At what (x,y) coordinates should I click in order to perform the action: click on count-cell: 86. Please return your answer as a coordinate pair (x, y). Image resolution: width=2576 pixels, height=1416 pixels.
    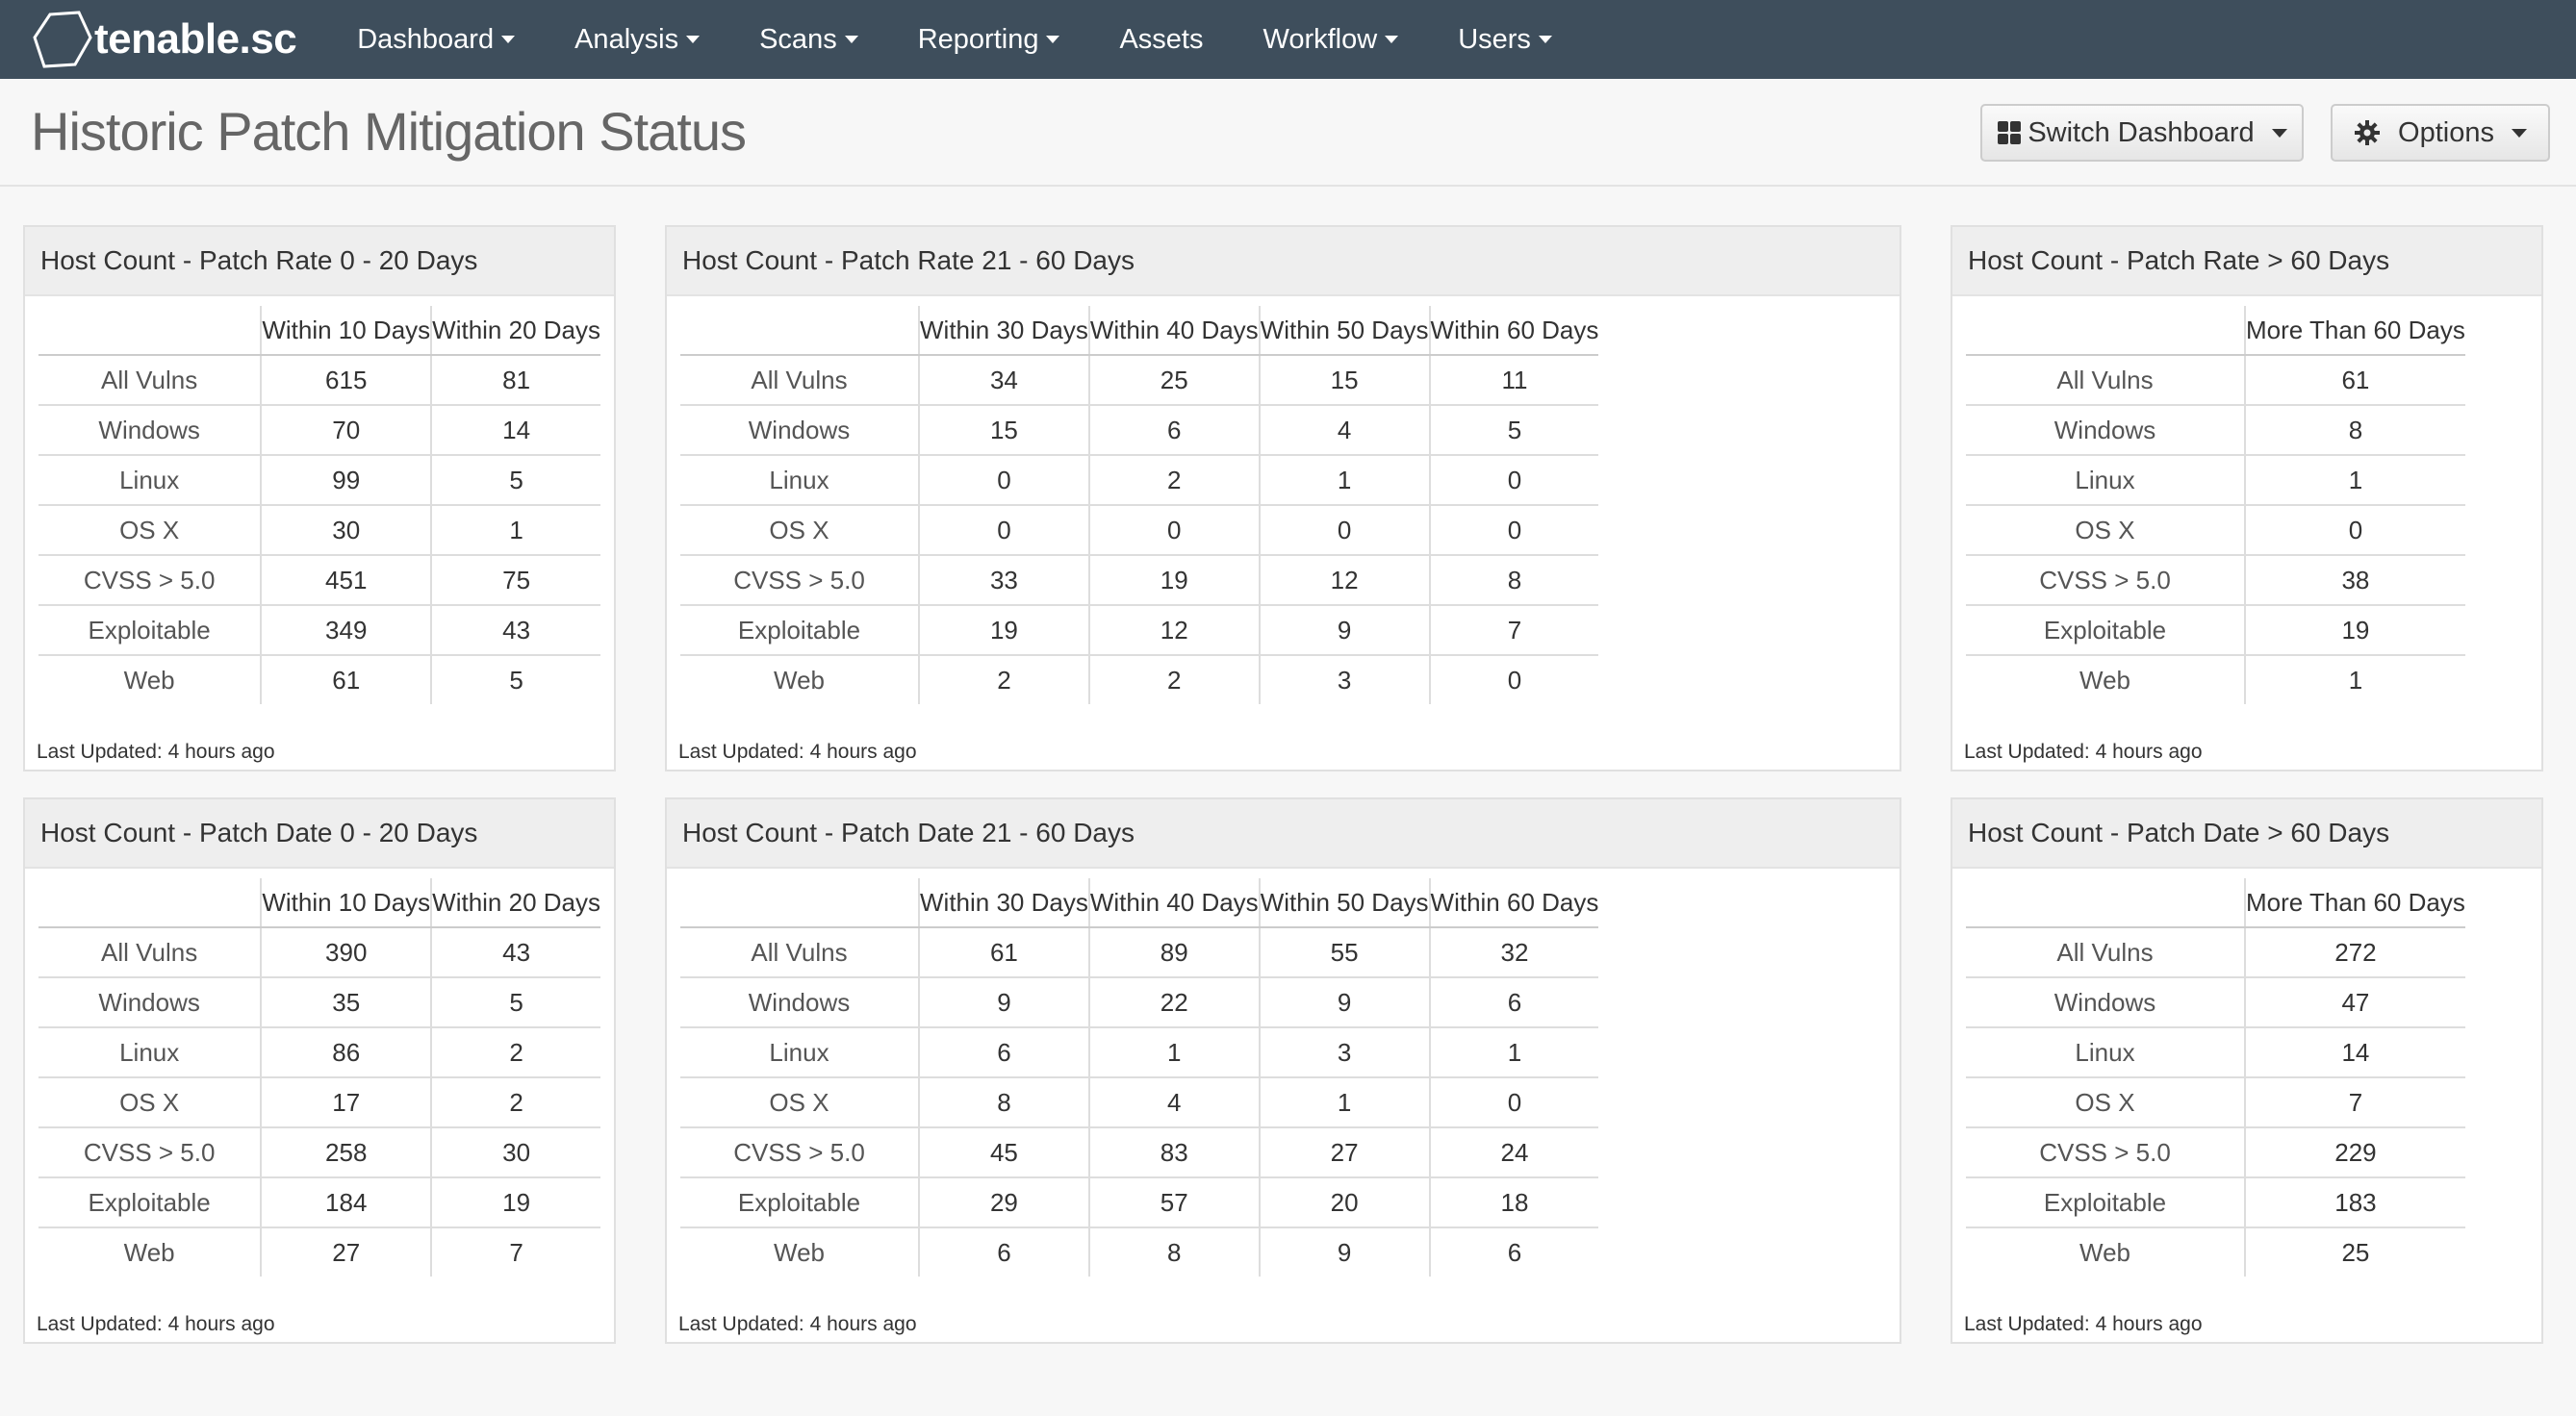
    Looking at the image, I should click on (346, 1052).